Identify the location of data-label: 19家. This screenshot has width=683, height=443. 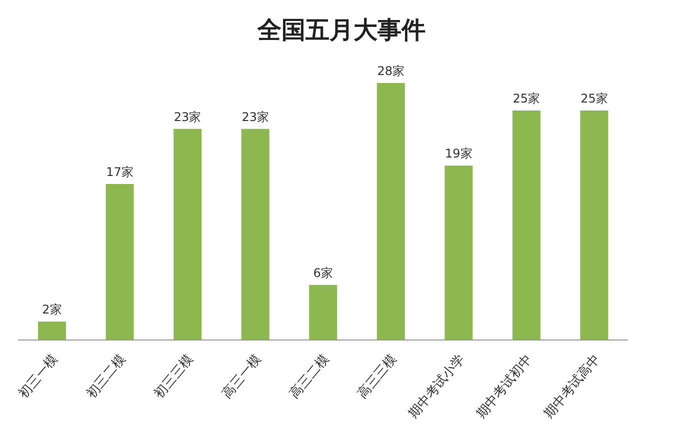
(458, 153).